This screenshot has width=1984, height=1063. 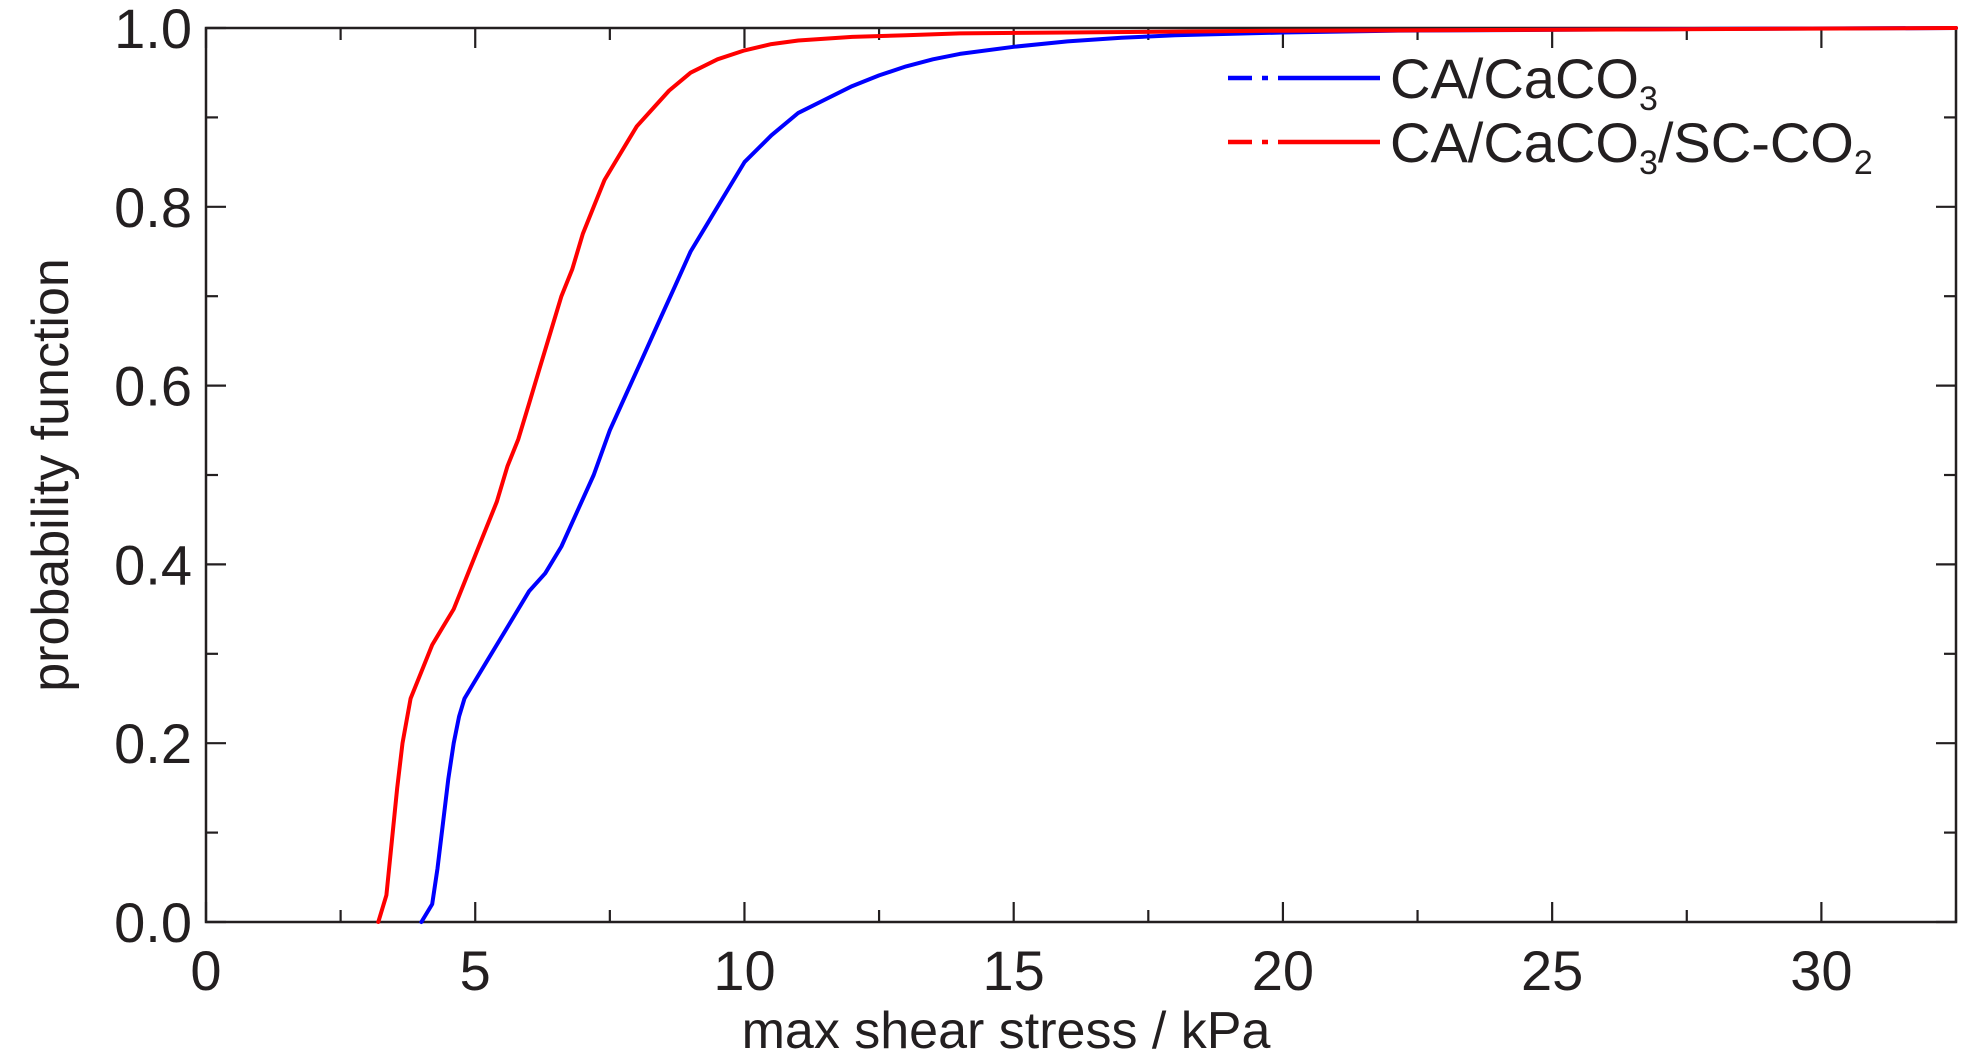 What do you see at coordinates (1631, 146) in the screenshot?
I see `legend-label: CA/CaCO3/SC-CO2` at bounding box center [1631, 146].